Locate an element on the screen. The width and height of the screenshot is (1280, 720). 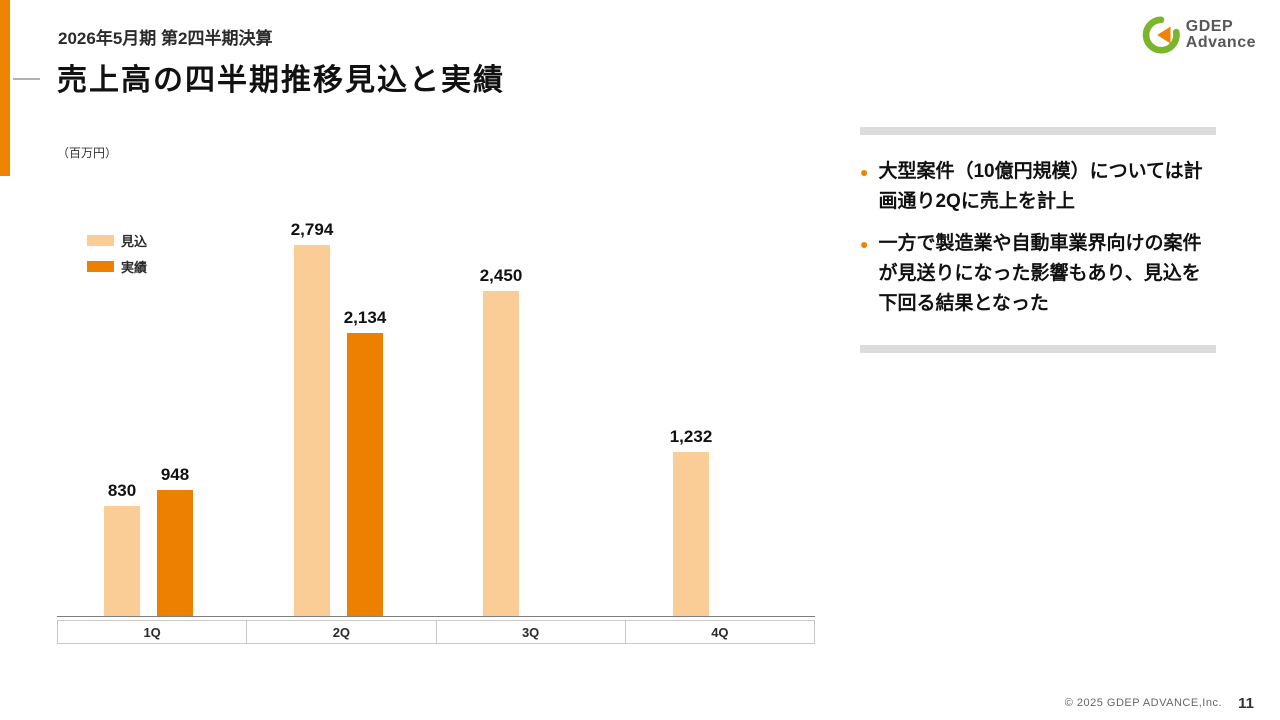
category-axis: 1Q 2Q 3Q 4Q is located at coordinates (436, 632).